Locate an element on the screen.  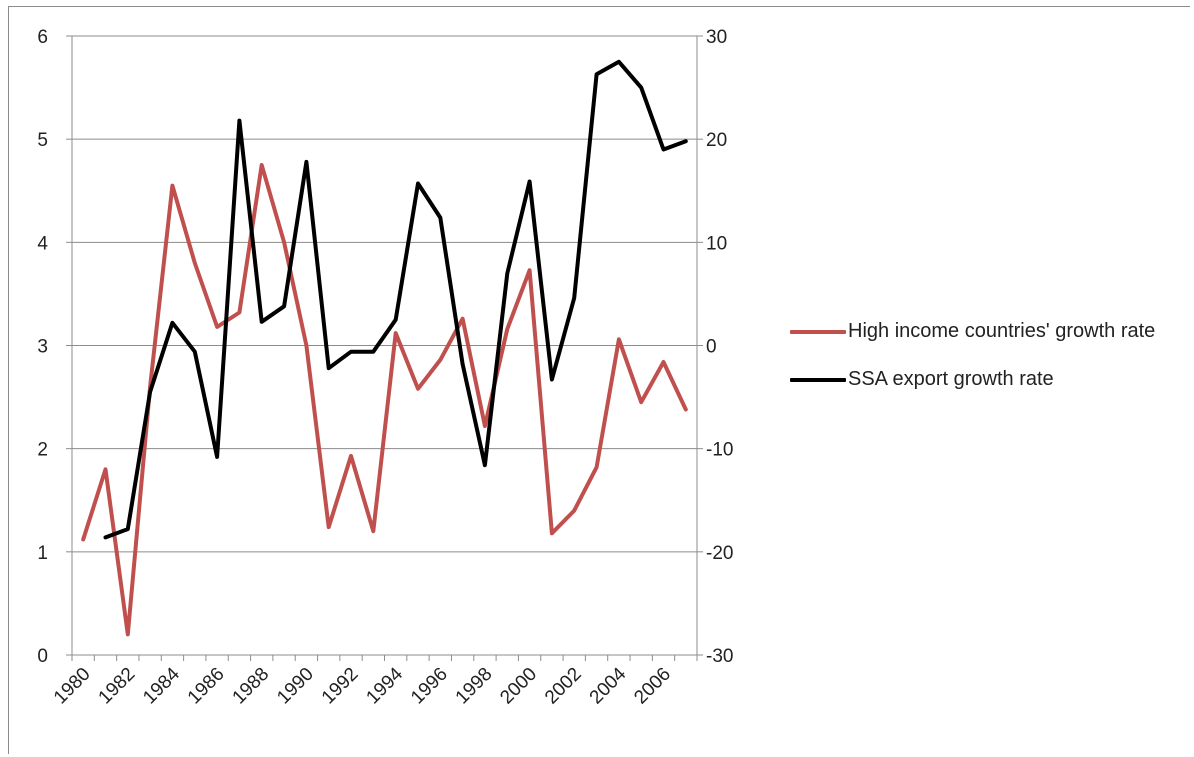
x-tick-label: 2000 is located at coordinates (518, 686).